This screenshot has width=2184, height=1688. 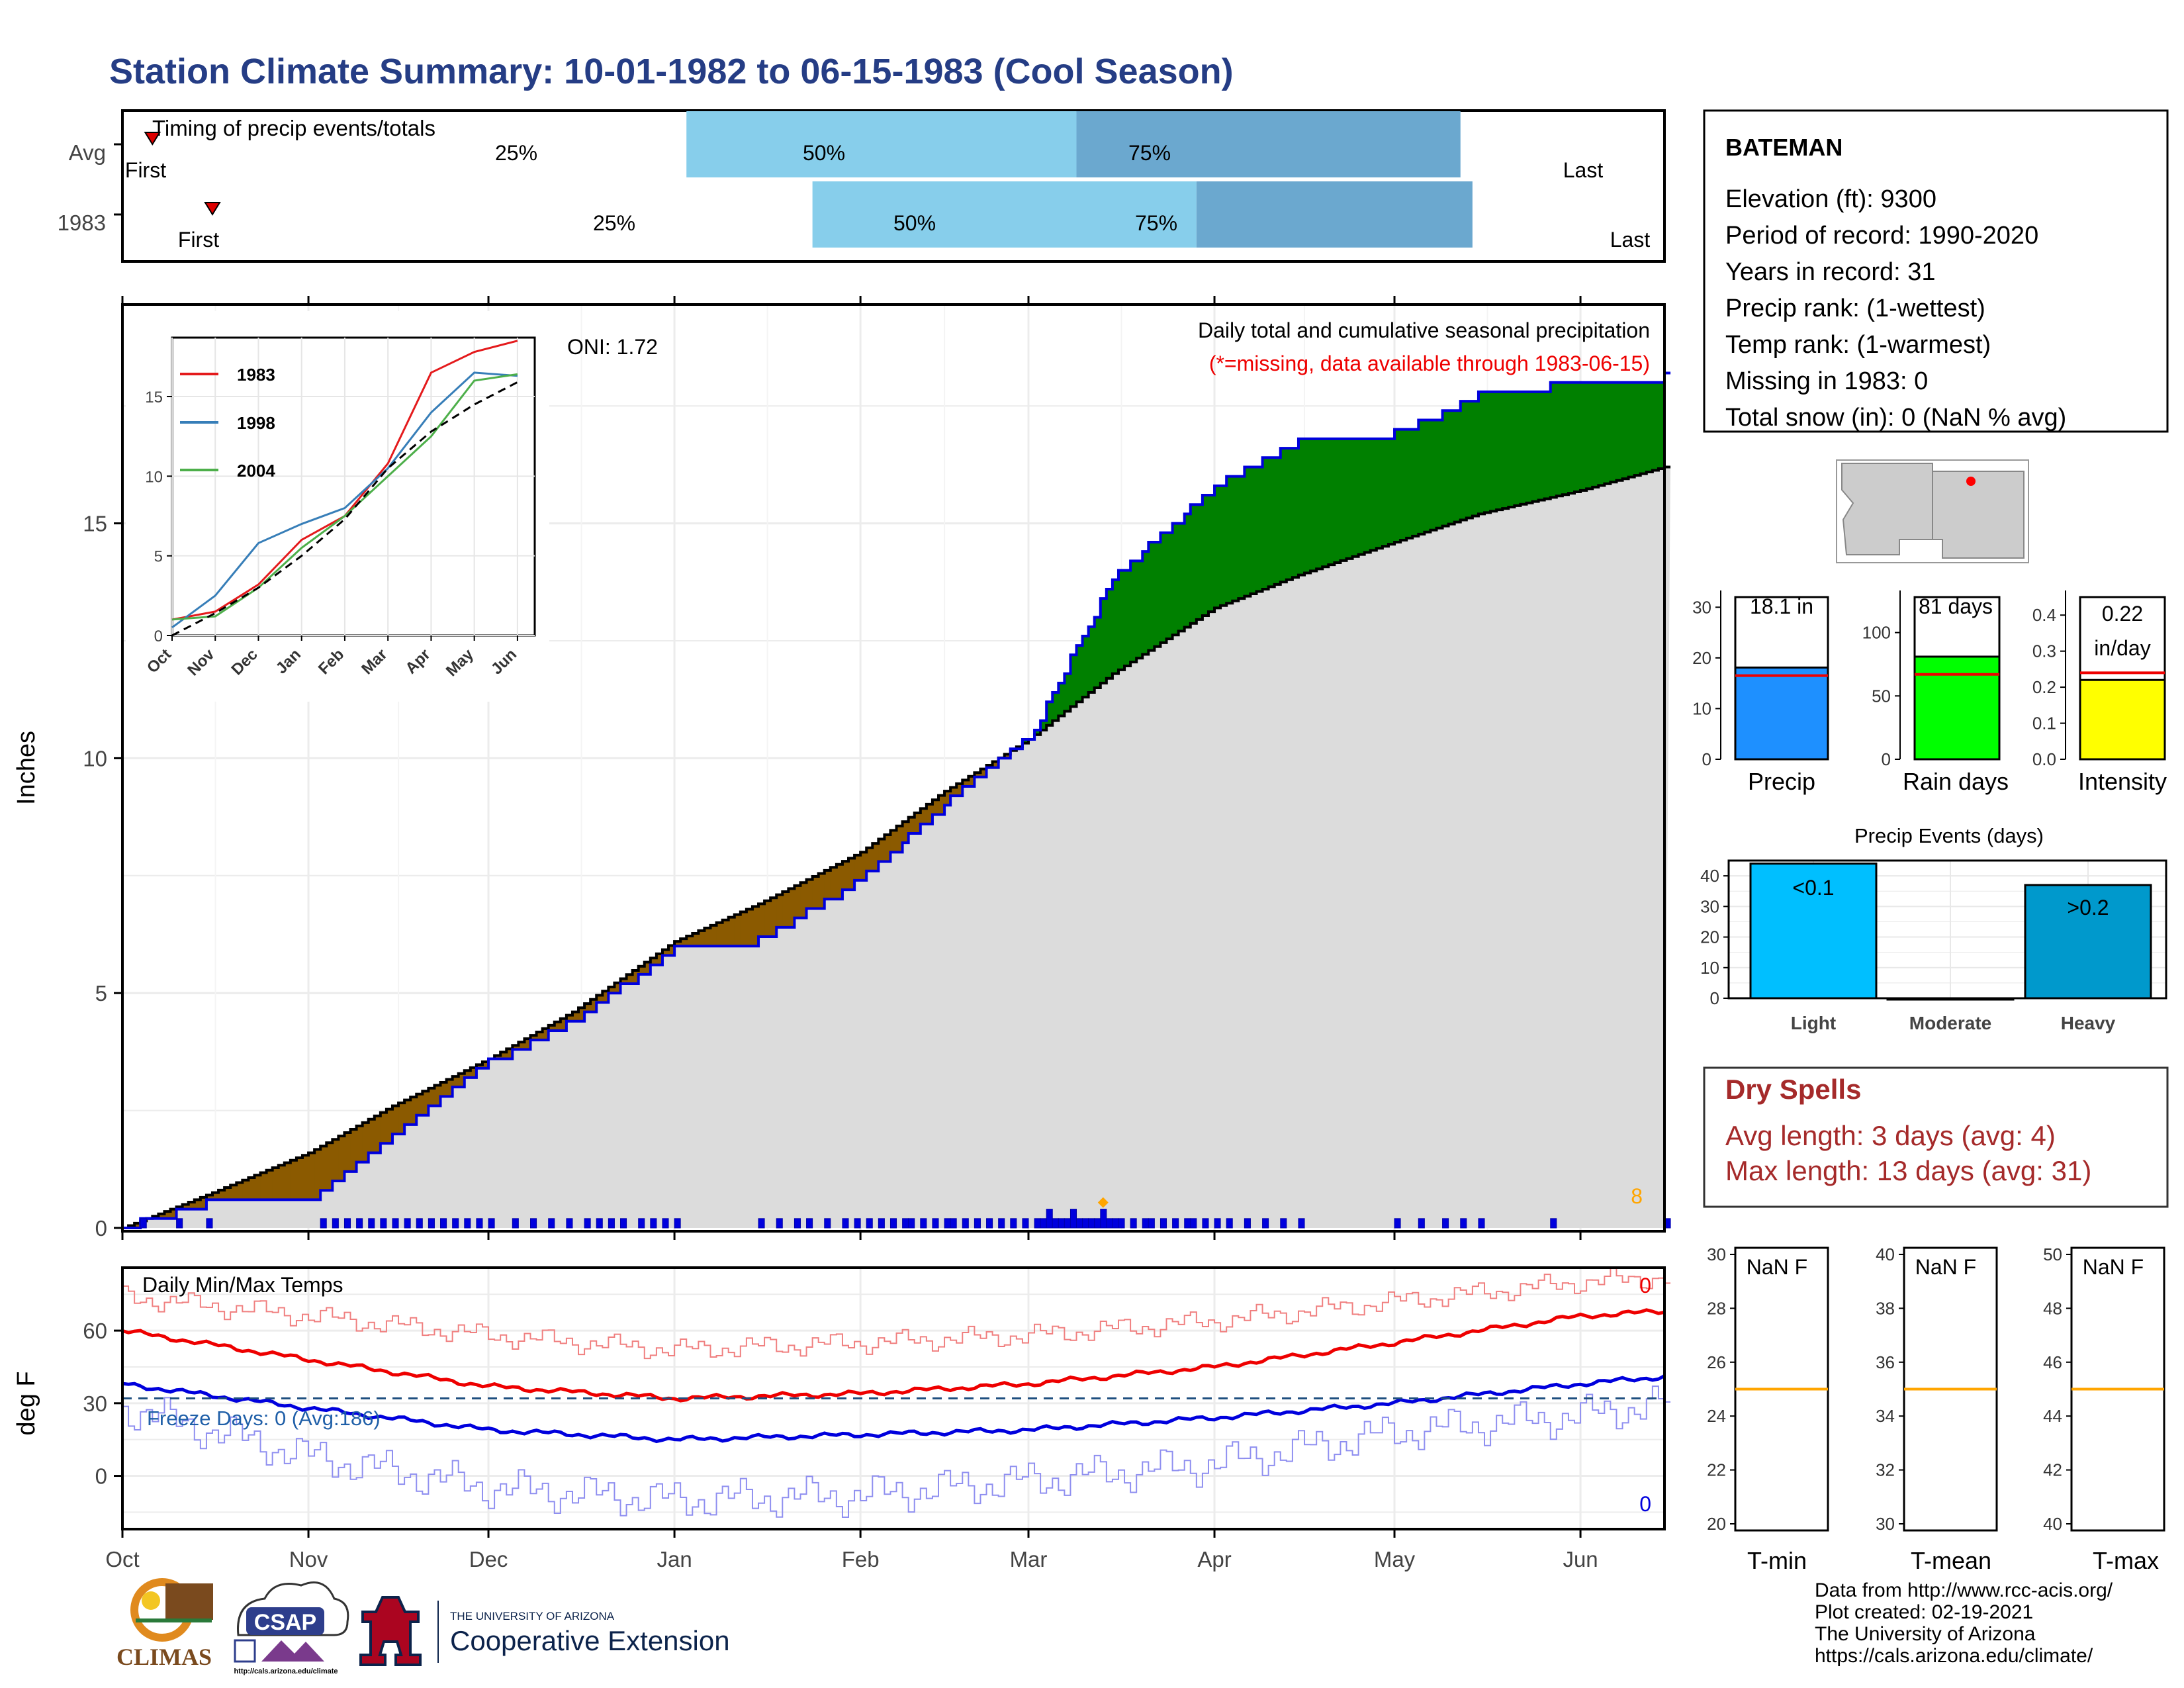 I want to click on month-label: Mar, so click(x=1029, y=1559).